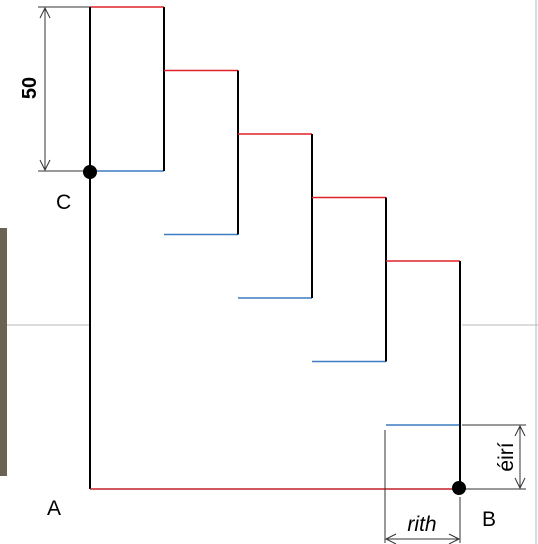 Image resolution: width=538 pixels, height=544 pixels. What do you see at coordinates (459, 488) in the screenshot?
I see `point-b-marker` at bounding box center [459, 488].